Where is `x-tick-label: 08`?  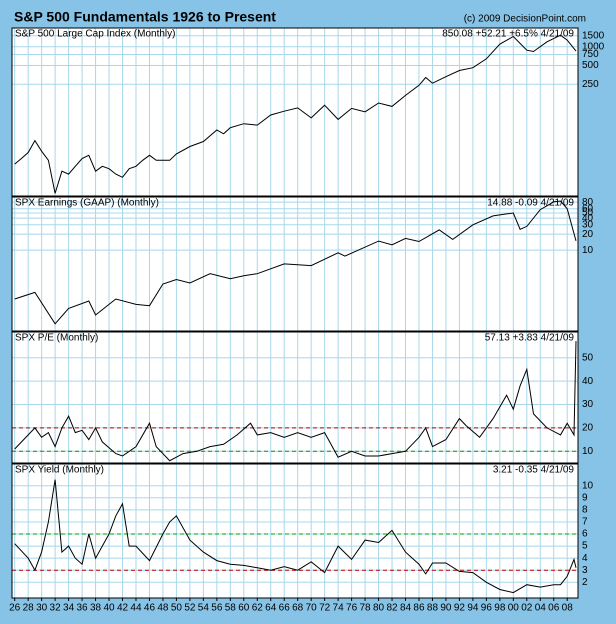 x-tick-label: 08 is located at coordinates (568, 608).